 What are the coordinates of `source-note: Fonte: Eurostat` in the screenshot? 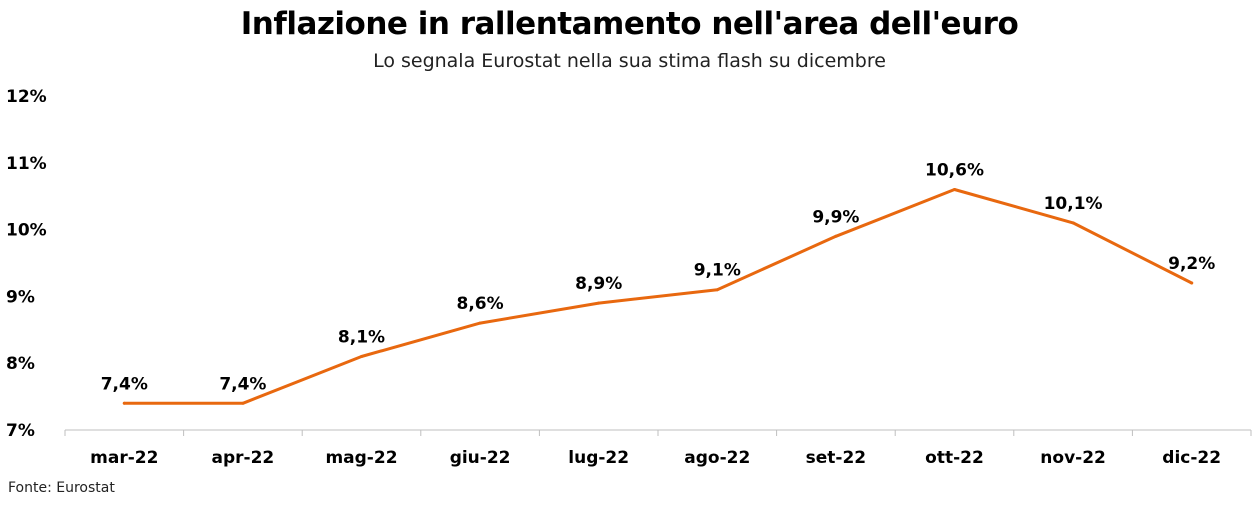 It's located at (61, 488).